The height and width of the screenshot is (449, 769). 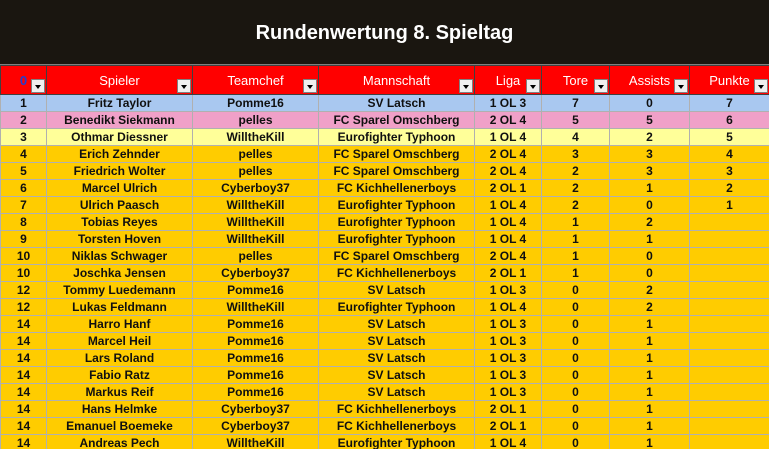 I want to click on cell-spieler: Friedrich Wolter, so click(x=119, y=171).